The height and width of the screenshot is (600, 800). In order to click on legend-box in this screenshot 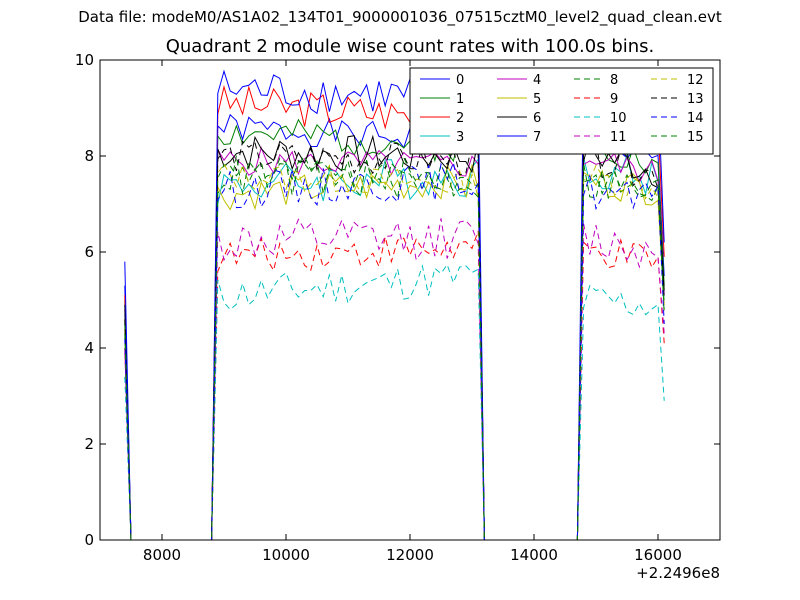, I will do `click(561, 111)`.